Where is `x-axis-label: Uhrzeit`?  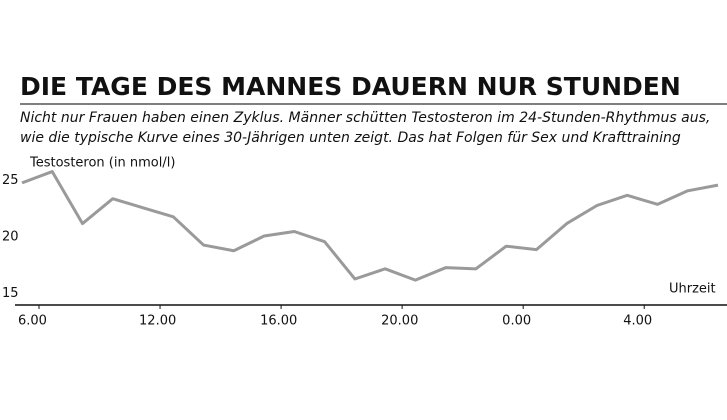
x-axis-label: Uhrzeit is located at coordinates (692, 289).